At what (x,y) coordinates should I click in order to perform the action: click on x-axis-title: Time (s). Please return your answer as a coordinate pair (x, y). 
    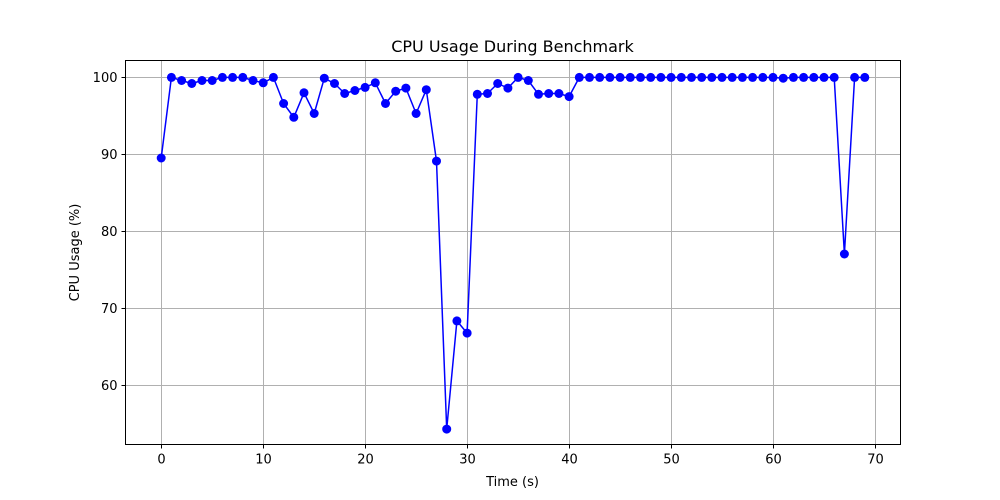
    Looking at the image, I should click on (512, 482).